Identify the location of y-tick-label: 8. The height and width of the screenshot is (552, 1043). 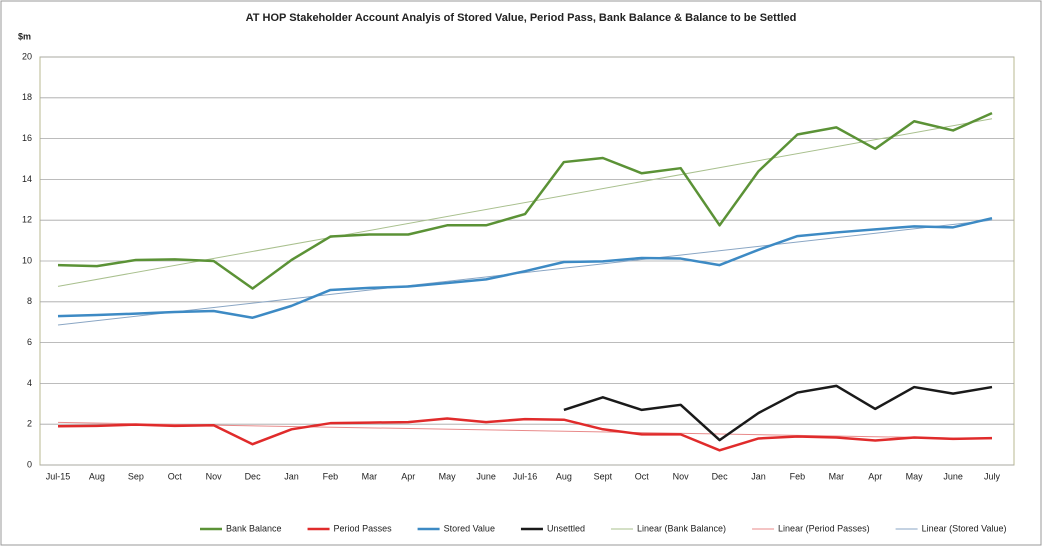
(29, 301).